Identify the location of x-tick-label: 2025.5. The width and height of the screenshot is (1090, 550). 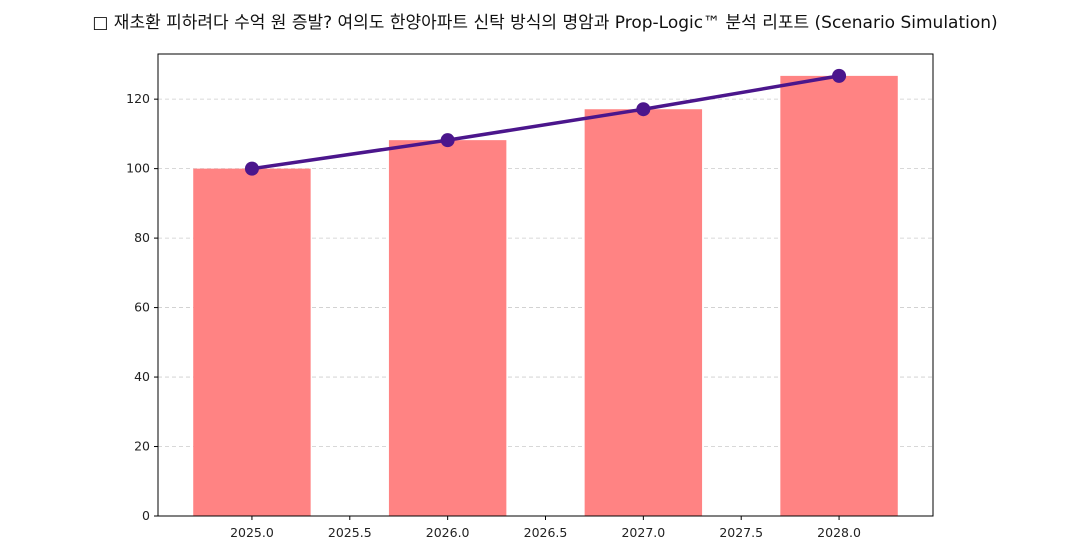
(350, 532).